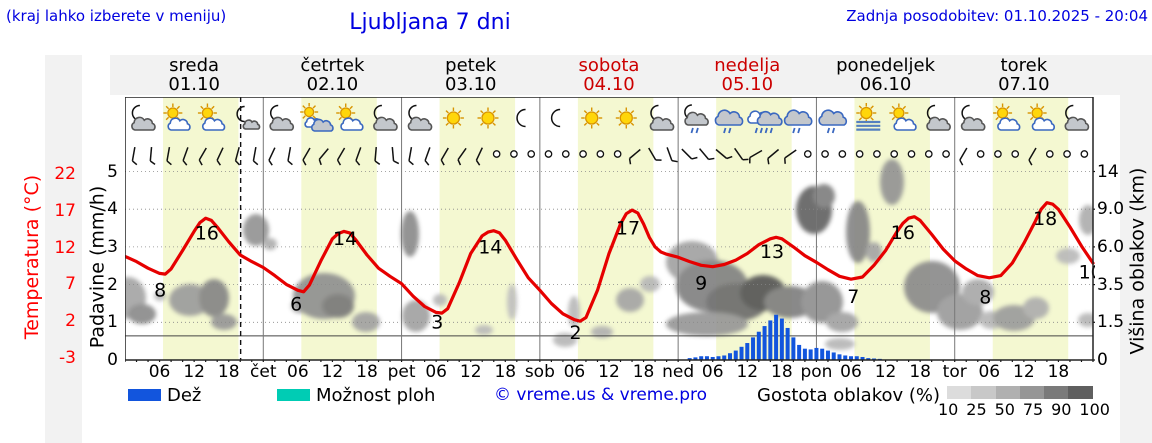 The width and height of the screenshot is (1152, 443). Describe the element at coordinates (747, 65) in the screenshot. I see `day-name: nedelja` at that location.